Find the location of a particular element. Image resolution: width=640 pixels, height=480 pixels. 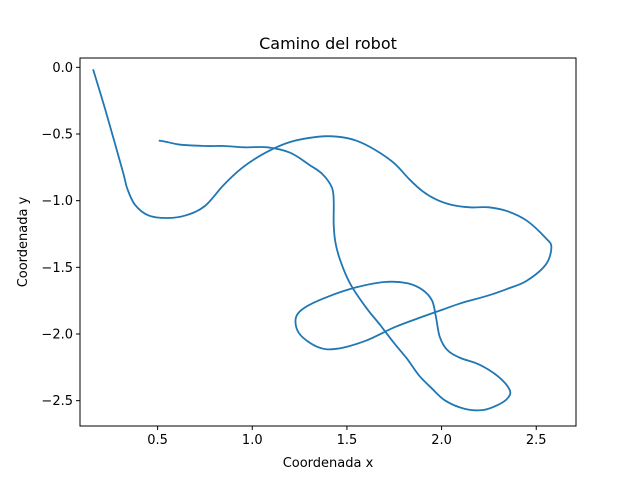

x-axis-label: Coordenada x is located at coordinates (328, 463).